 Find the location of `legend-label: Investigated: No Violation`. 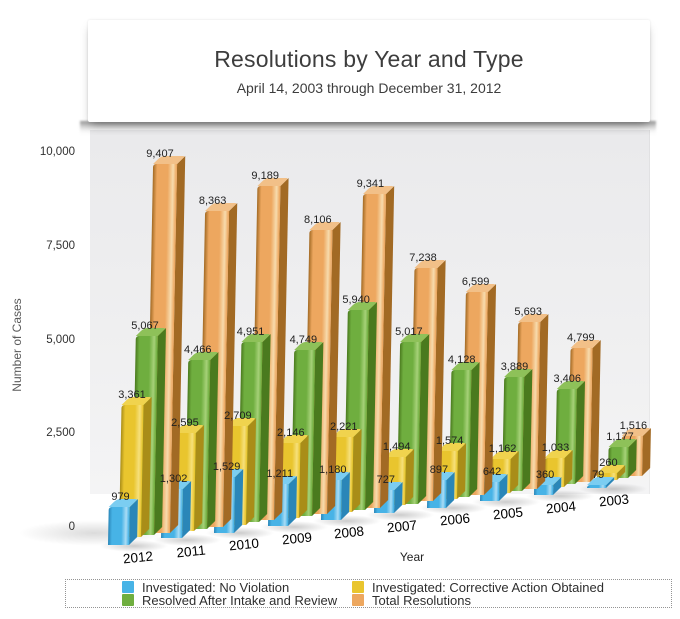

legend-label: Investigated: No Violation is located at coordinates (216, 587).